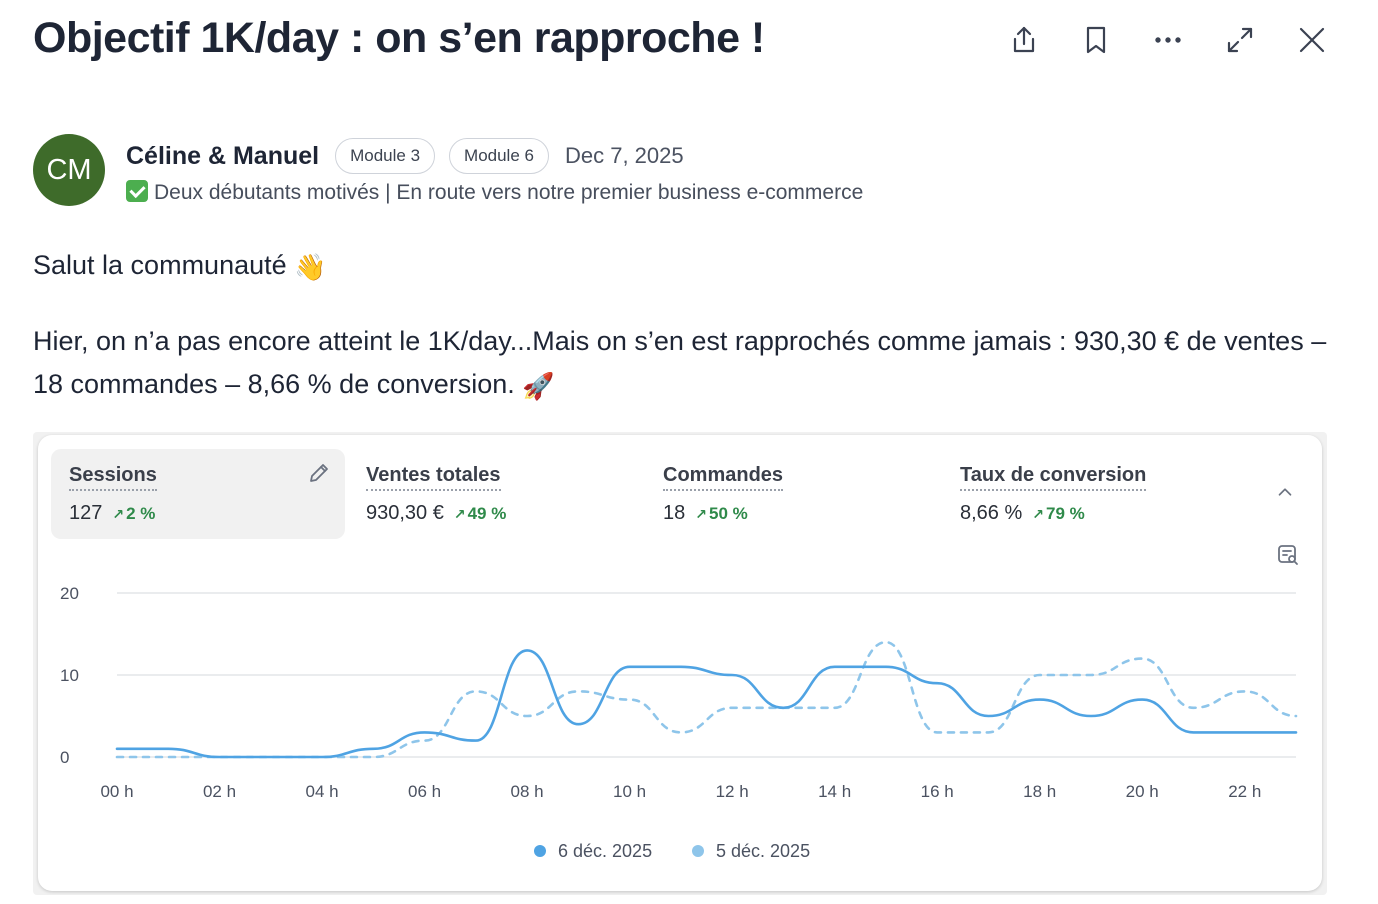  I want to click on post-toolbar, so click(1168, 40).